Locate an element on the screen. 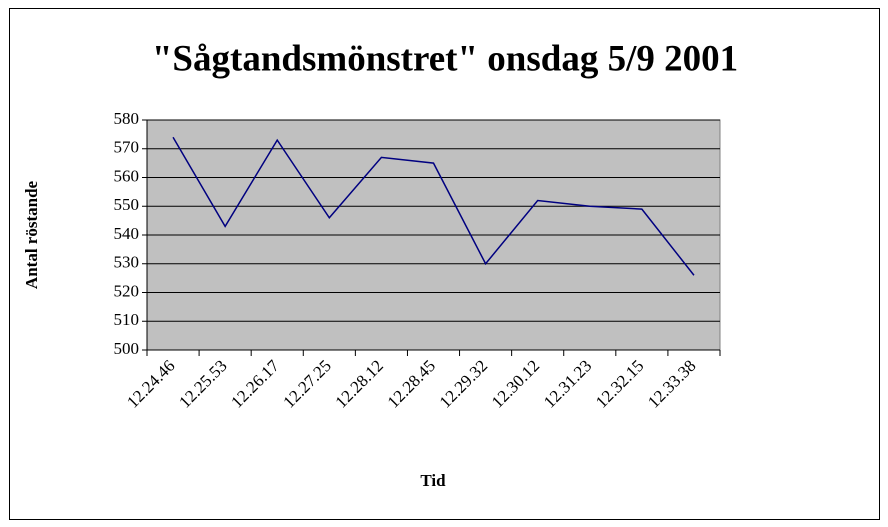 Image resolution: width=888 pixels, height=527 pixels. y-tick-label: 570 is located at coordinates (127, 147).